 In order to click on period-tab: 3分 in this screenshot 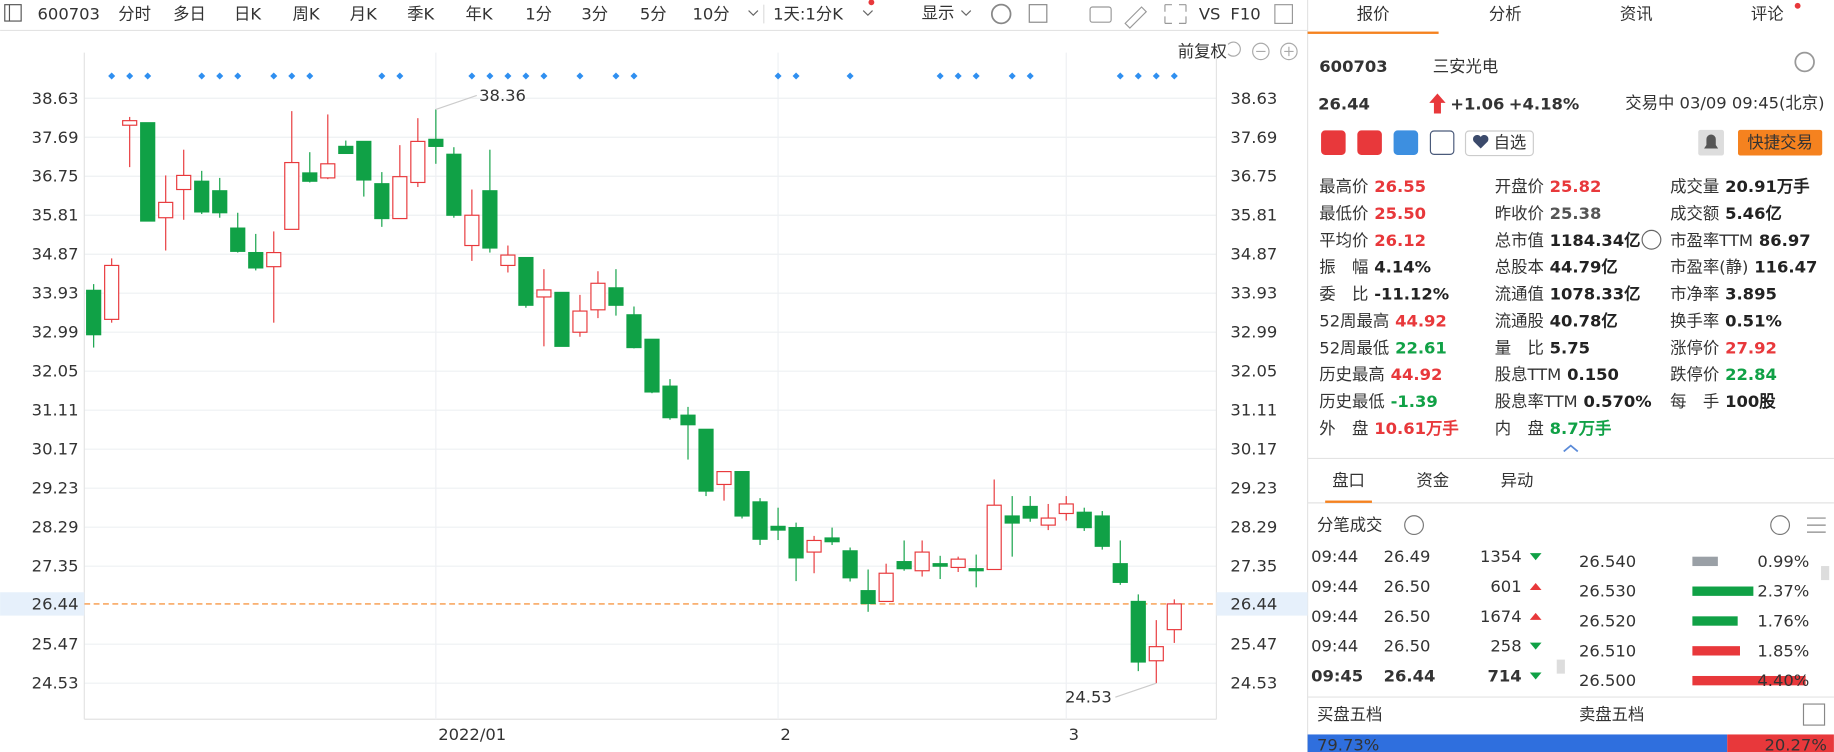, I will do `click(594, 14)`.